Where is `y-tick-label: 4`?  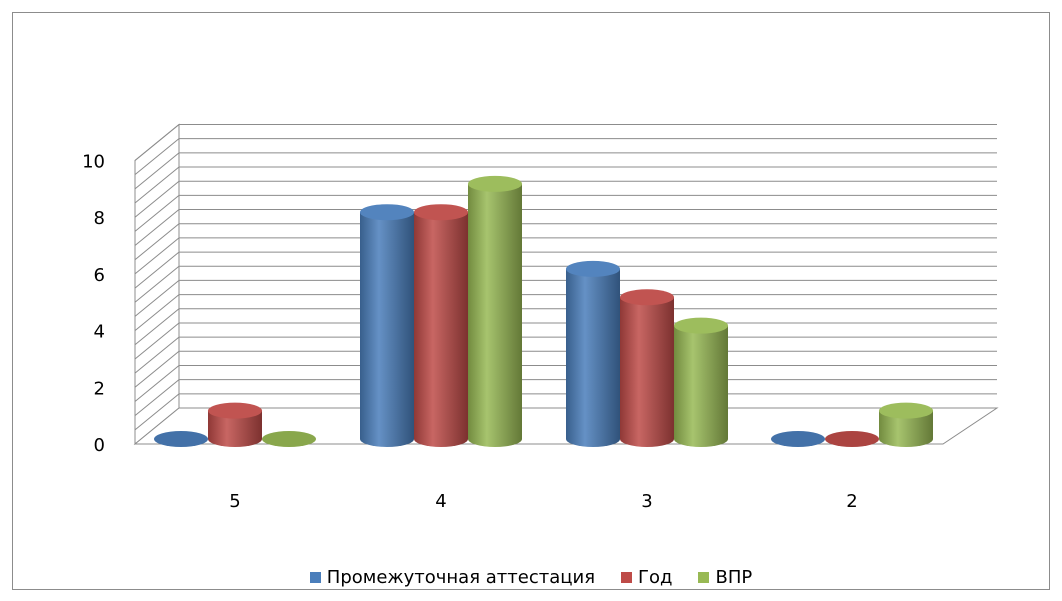 y-tick-label: 4 is located at coordinates (99, 332).